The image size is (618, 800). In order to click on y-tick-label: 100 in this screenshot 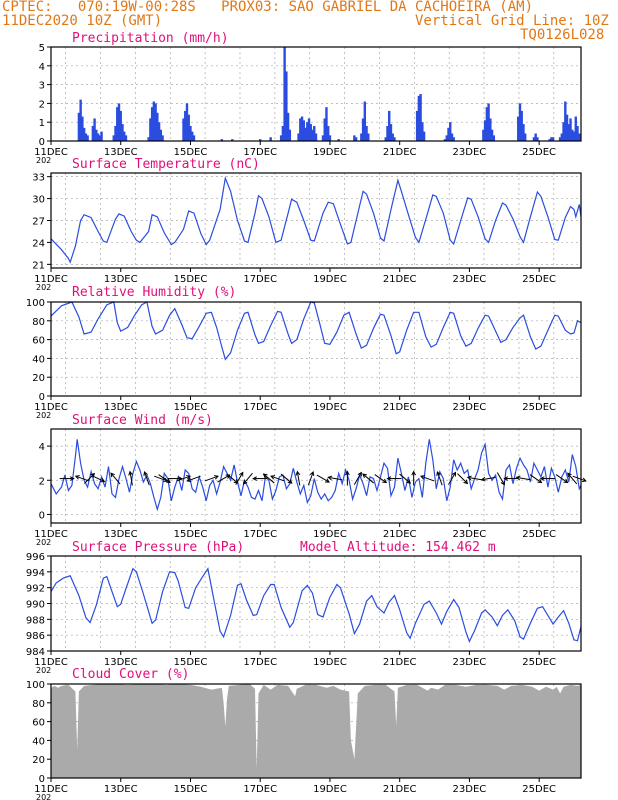, I will do `click(35, 303)`.